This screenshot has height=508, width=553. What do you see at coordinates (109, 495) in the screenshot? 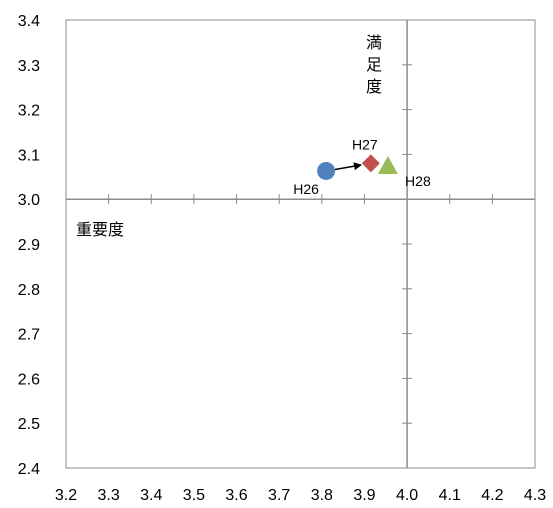
I see `x-tick-label: 3.3` at bounding box center [109, 495].